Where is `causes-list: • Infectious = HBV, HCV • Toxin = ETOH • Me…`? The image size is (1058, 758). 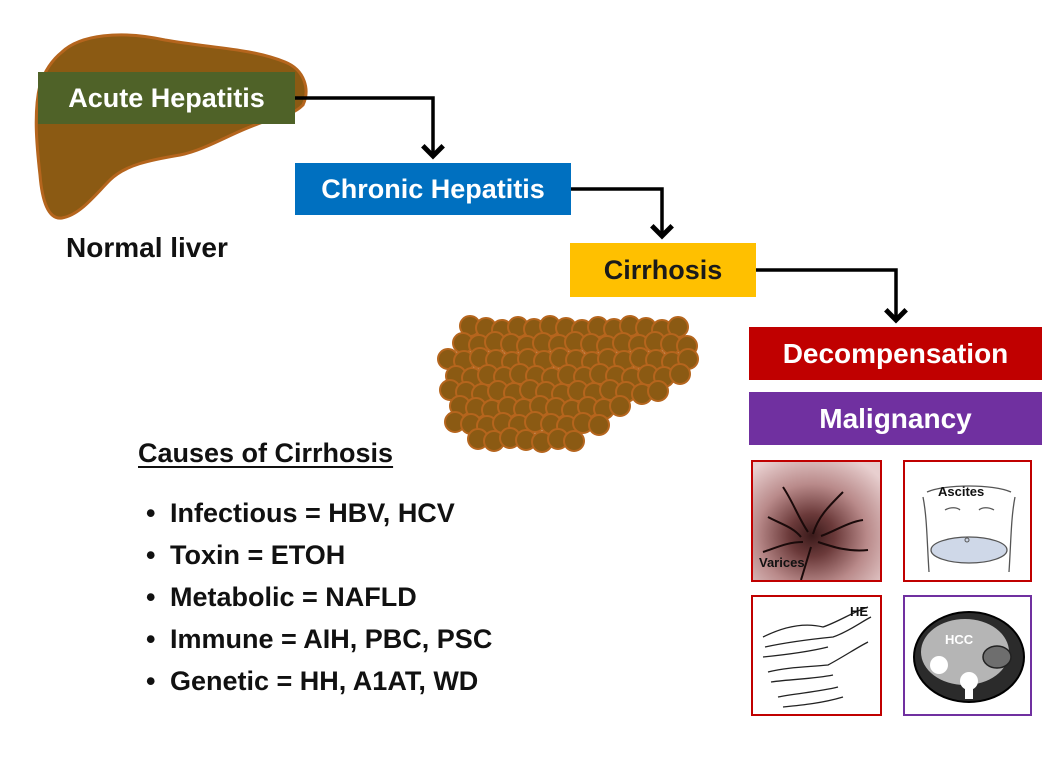 causes-list: • Infectious = HBV, HCV • Toxin = ETOH • Me… is located at coordinates (319, 597).